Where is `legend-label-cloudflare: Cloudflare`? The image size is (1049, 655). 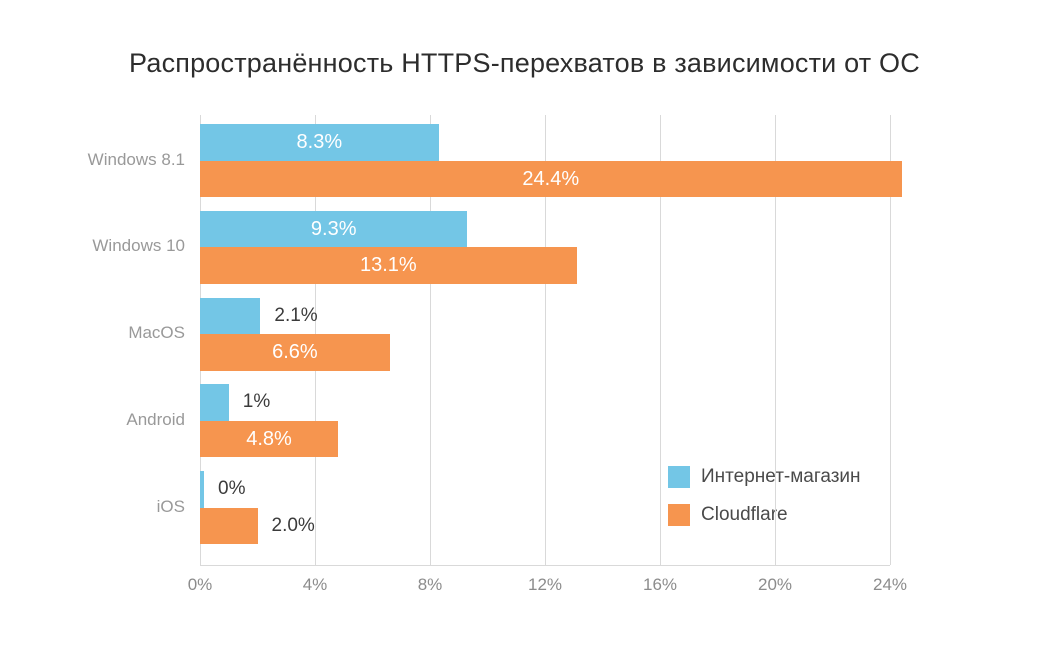
legend-label-cloudflare: Cloudflare is located at coordinates (744, 514).